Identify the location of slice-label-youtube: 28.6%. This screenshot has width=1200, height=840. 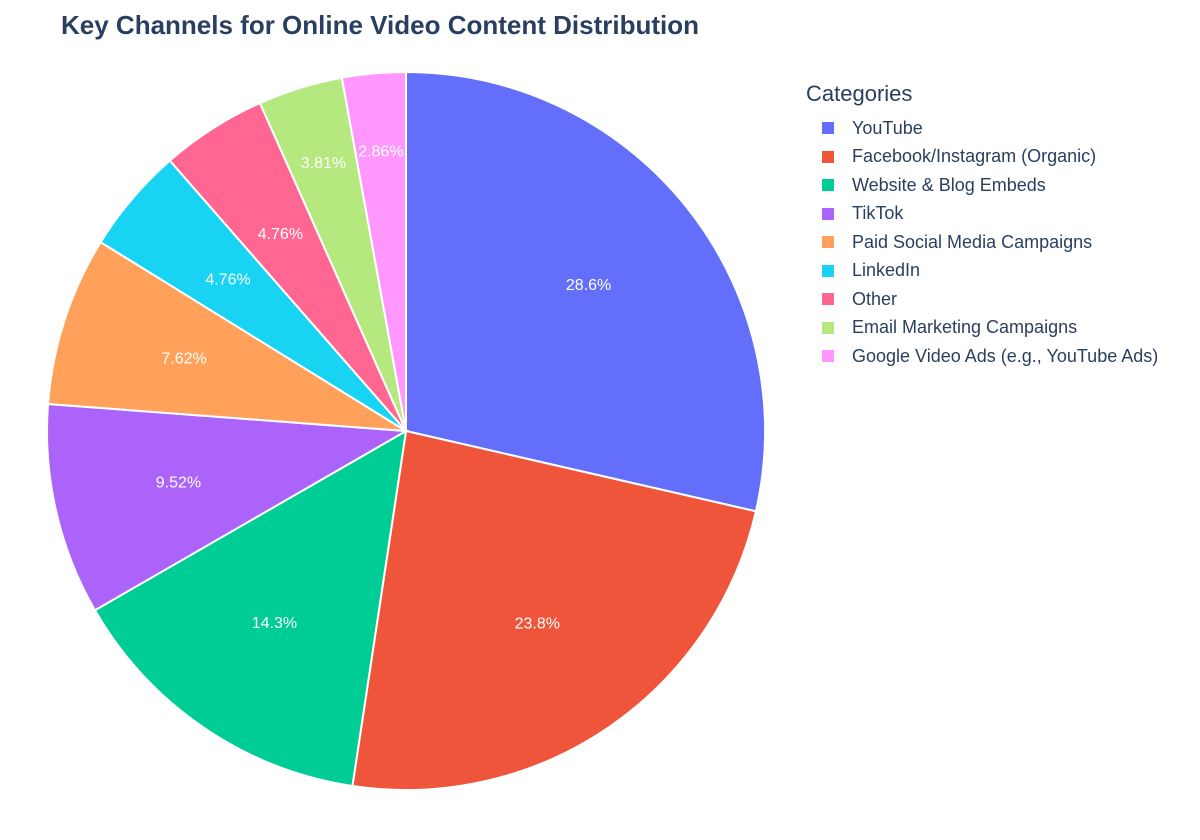
(588, 285).